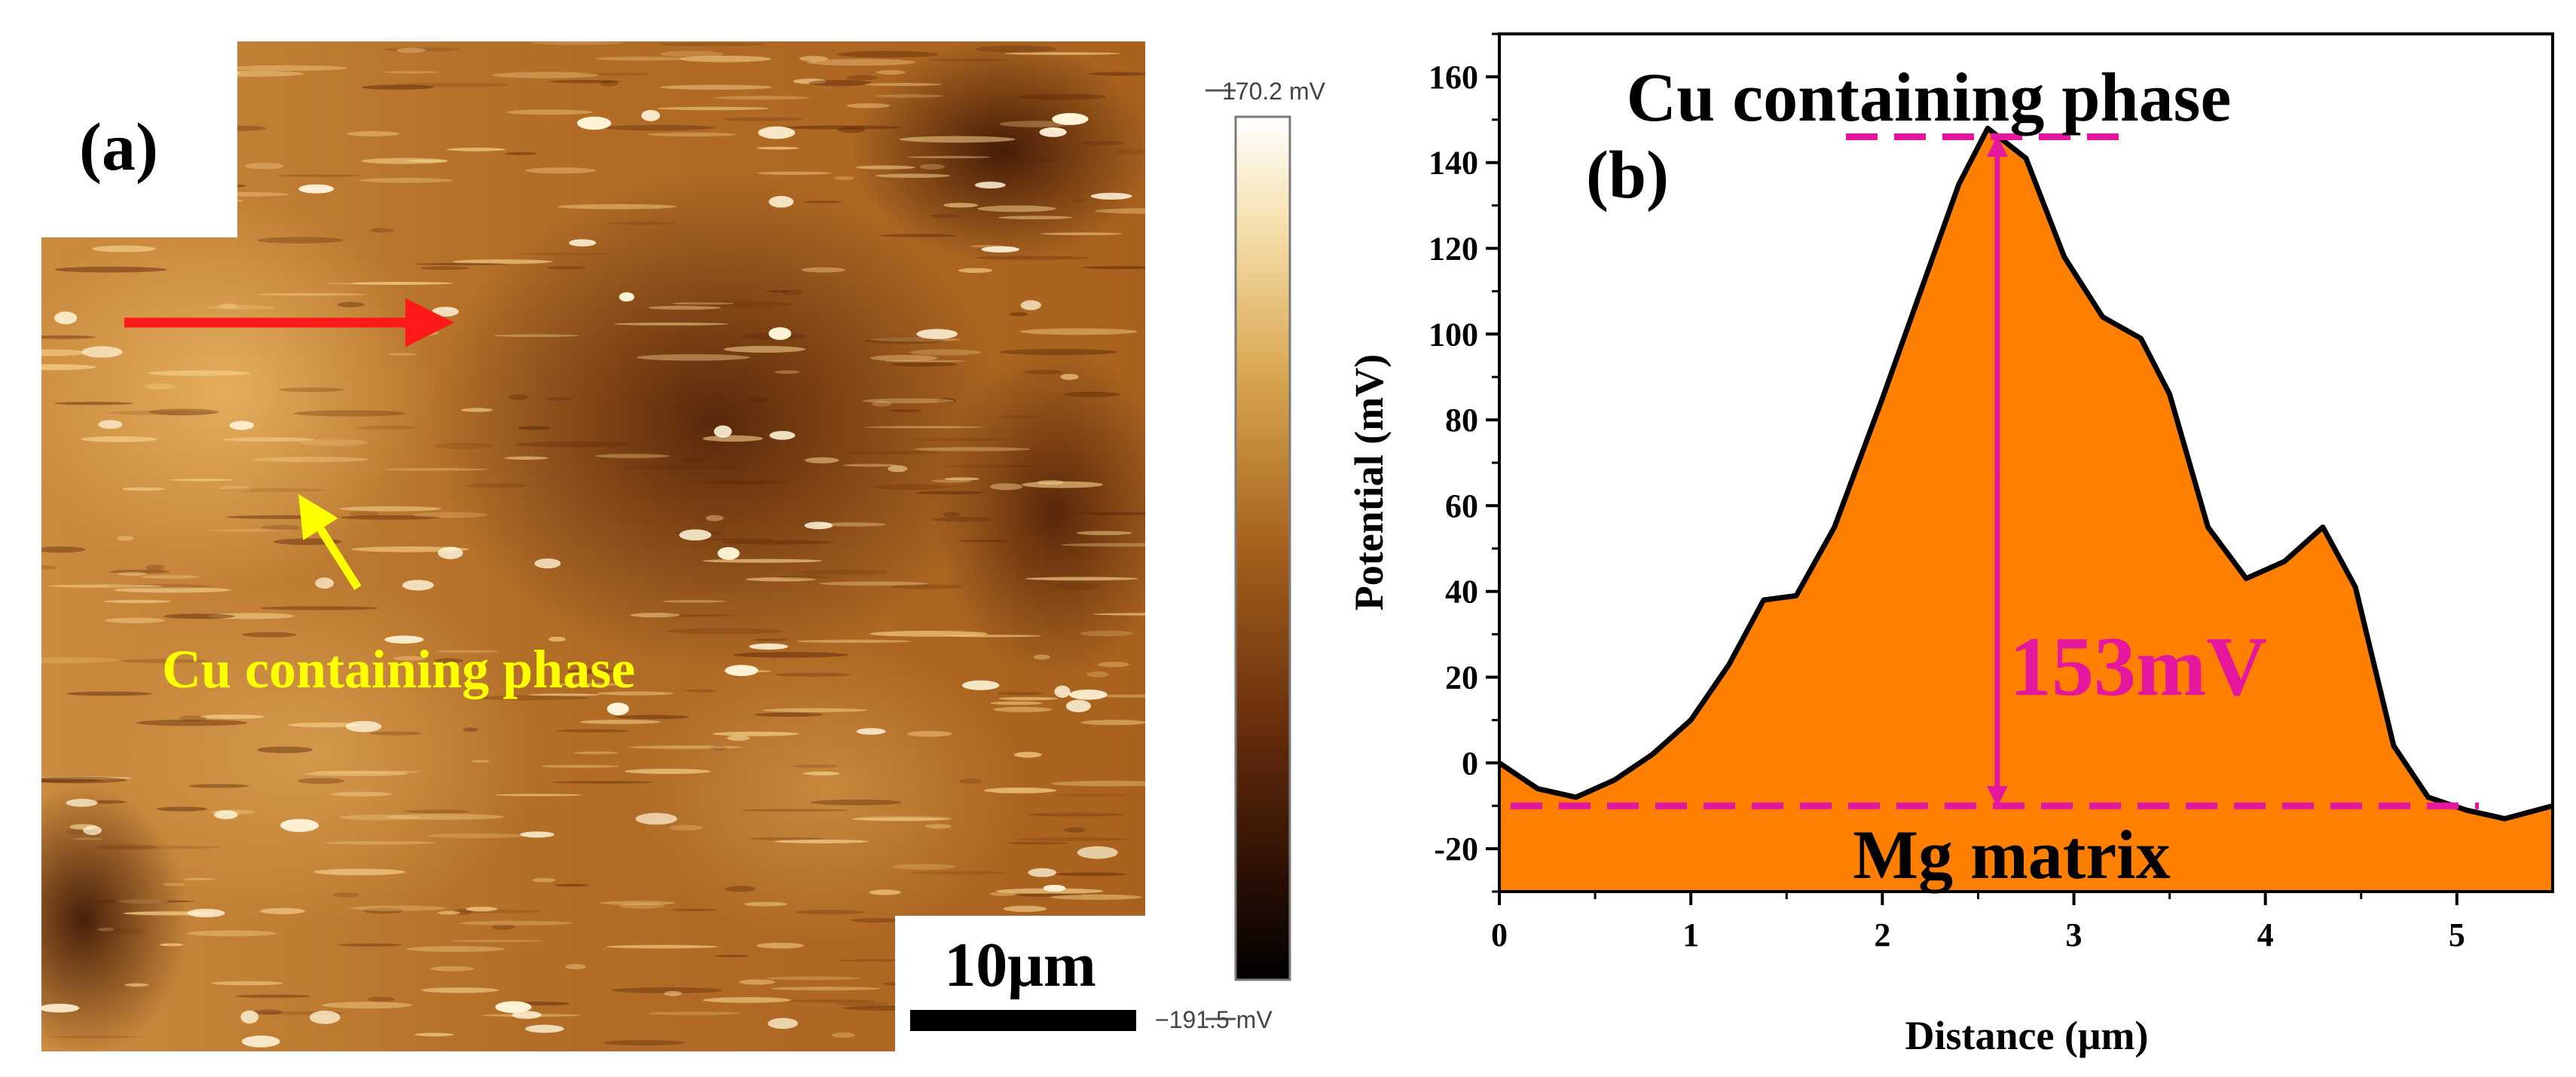  I want to click on y-axis-label: Potential (mV), so click(1369, 482).